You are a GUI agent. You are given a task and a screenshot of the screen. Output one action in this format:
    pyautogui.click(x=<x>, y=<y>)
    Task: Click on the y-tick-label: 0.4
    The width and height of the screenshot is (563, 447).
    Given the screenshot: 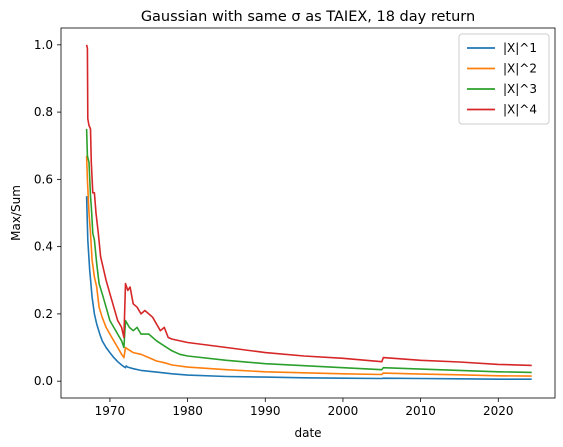 What is the action you would take?
    pyautogui.click(x=43, y=247)
    